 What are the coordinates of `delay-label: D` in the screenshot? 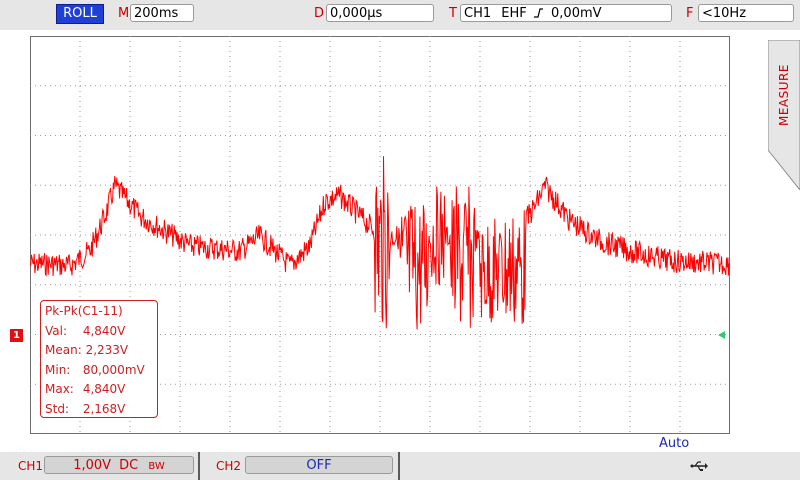 It's located at (319, 13).